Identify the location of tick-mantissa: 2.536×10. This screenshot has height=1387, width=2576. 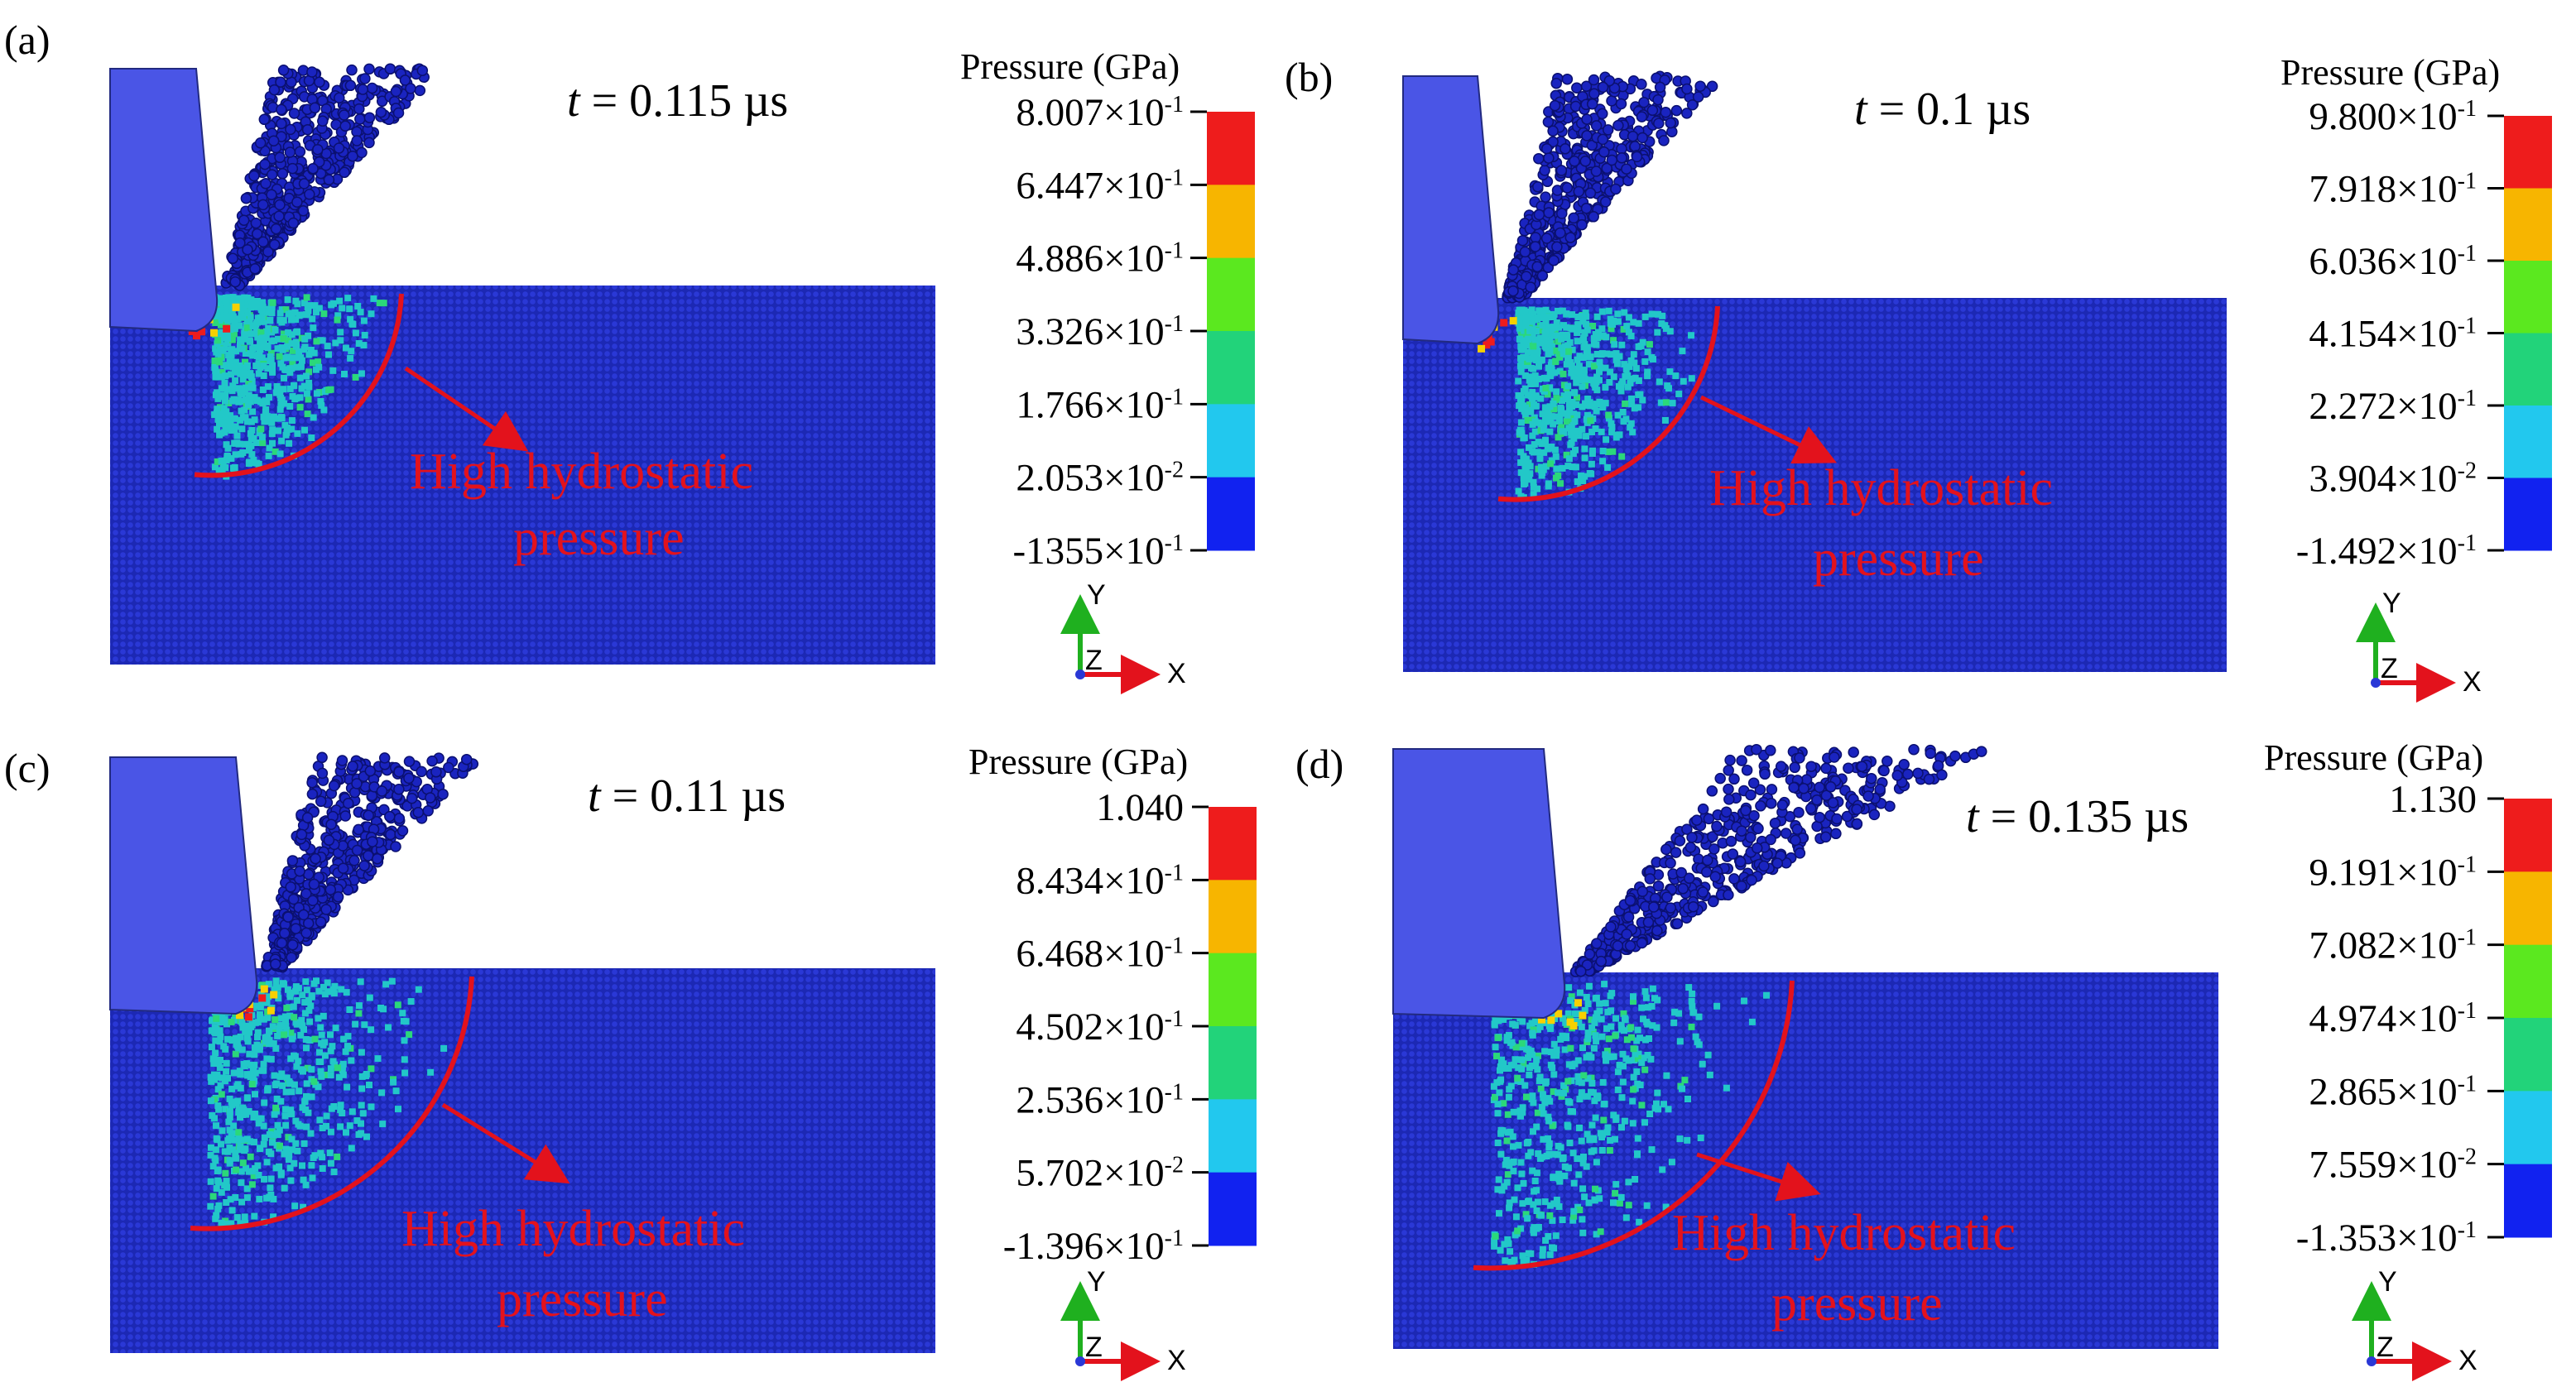
(1090, 1099).